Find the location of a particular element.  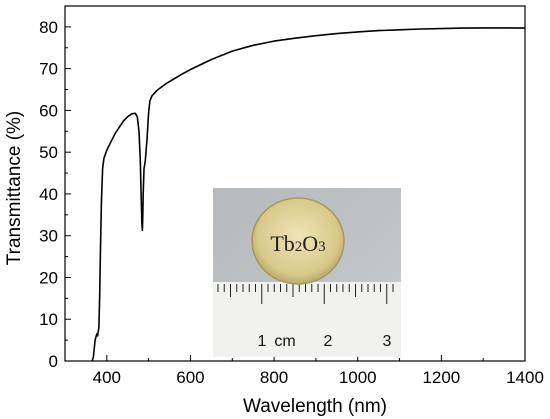

y-tick-label: 10 is located at coordinates (48, 319).